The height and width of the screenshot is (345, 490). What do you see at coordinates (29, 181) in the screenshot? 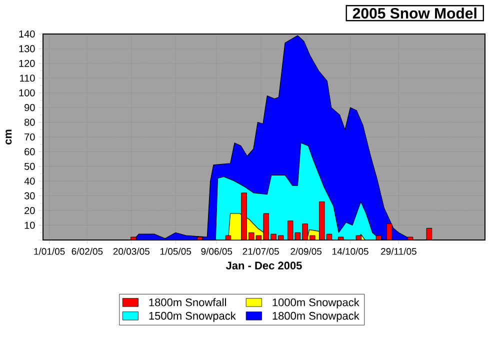
I see `y-tick-label: 40` at bounding box center [29, 181].